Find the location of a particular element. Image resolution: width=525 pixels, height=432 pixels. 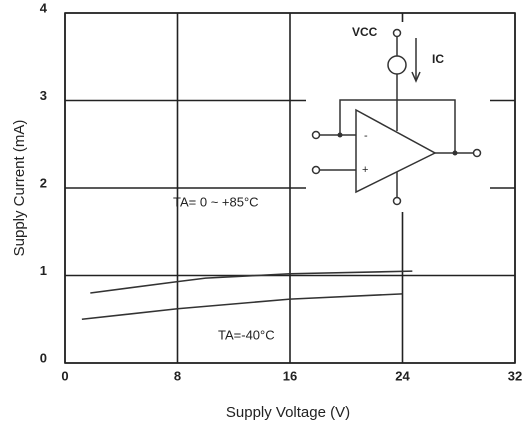

plus-label: + is located at coordinates (365, 170).